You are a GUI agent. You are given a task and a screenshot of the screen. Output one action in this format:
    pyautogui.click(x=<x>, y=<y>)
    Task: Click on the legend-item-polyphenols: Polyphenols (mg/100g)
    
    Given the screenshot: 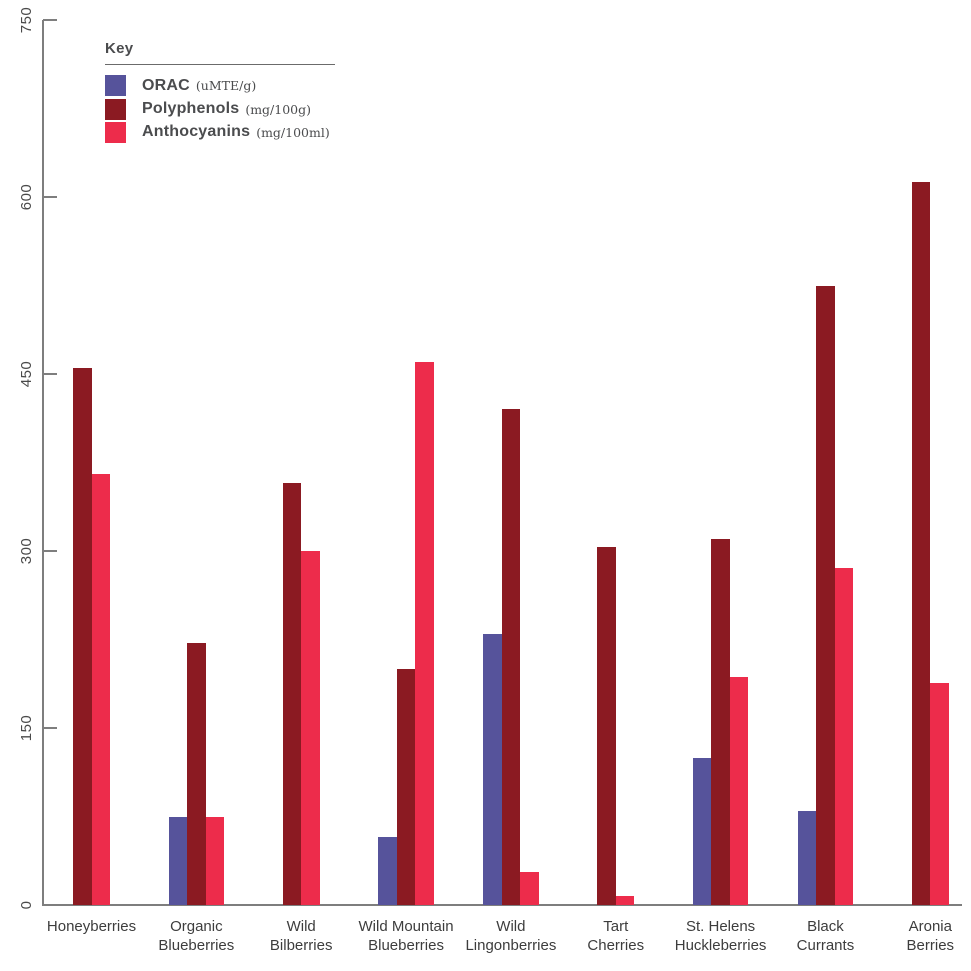 What is the action you would take?
    pyautogui.click(x=221, y=108)
    